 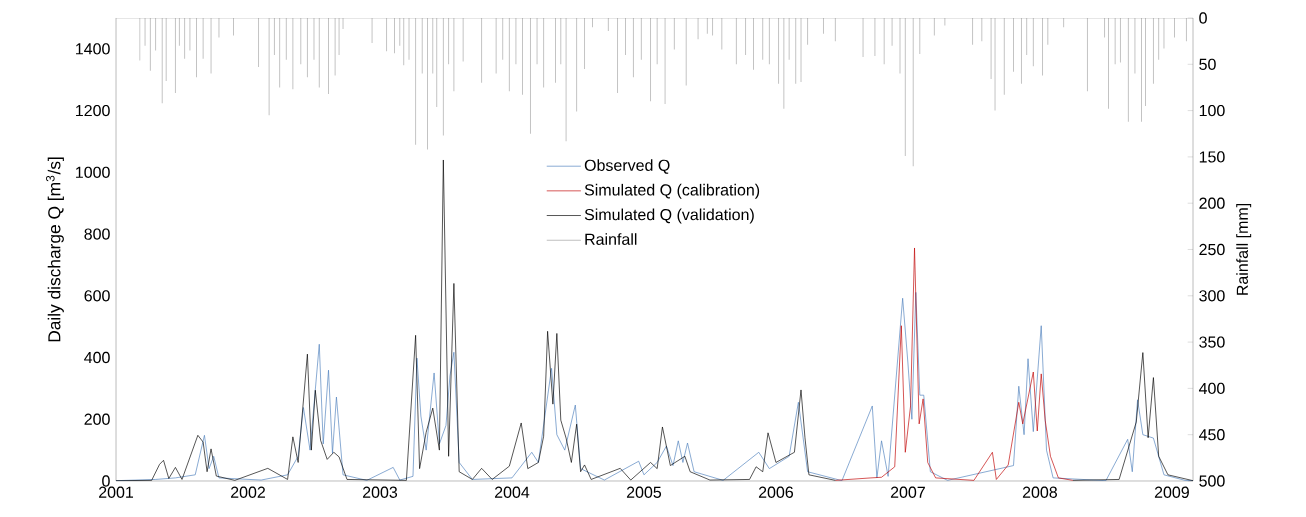 I want to click on y2-tick-label: 350, so click(x=1212, y=342).